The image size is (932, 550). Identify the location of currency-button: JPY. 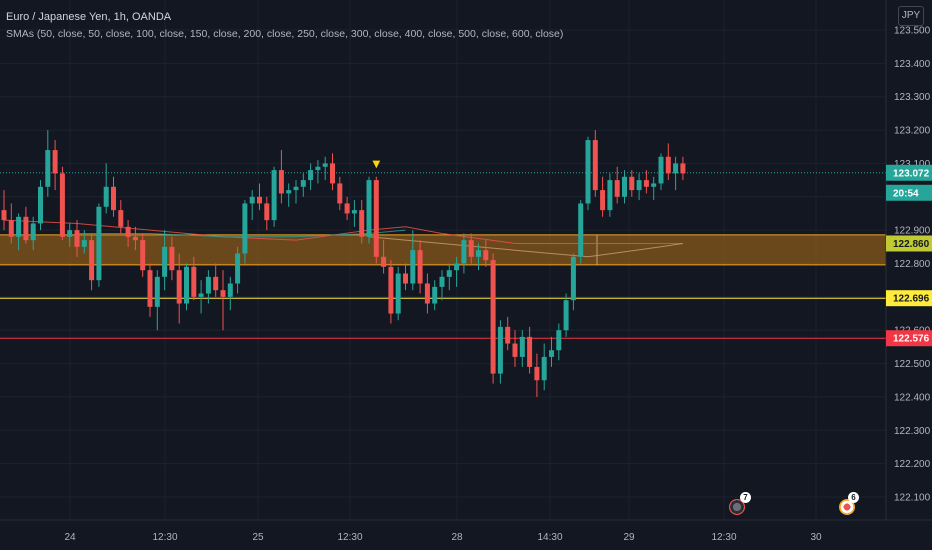
(911, 16).